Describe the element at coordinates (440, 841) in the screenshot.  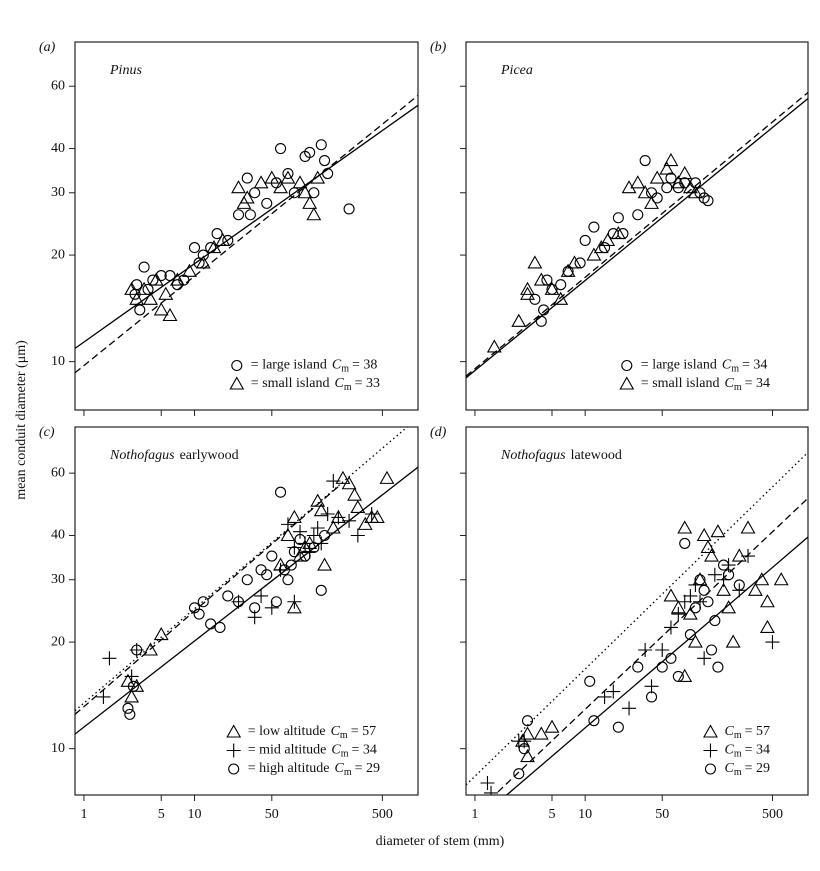
I see `x-axis-label: diameter of stem (mm)` at that location.